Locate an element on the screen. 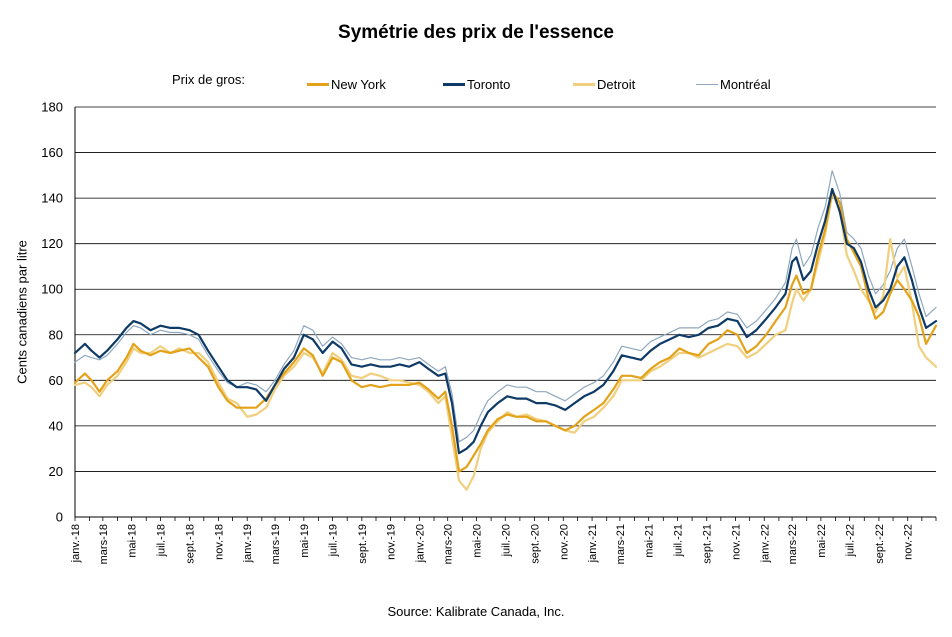  x-tick-label: mai-19 is located at coordinates (305, 541).